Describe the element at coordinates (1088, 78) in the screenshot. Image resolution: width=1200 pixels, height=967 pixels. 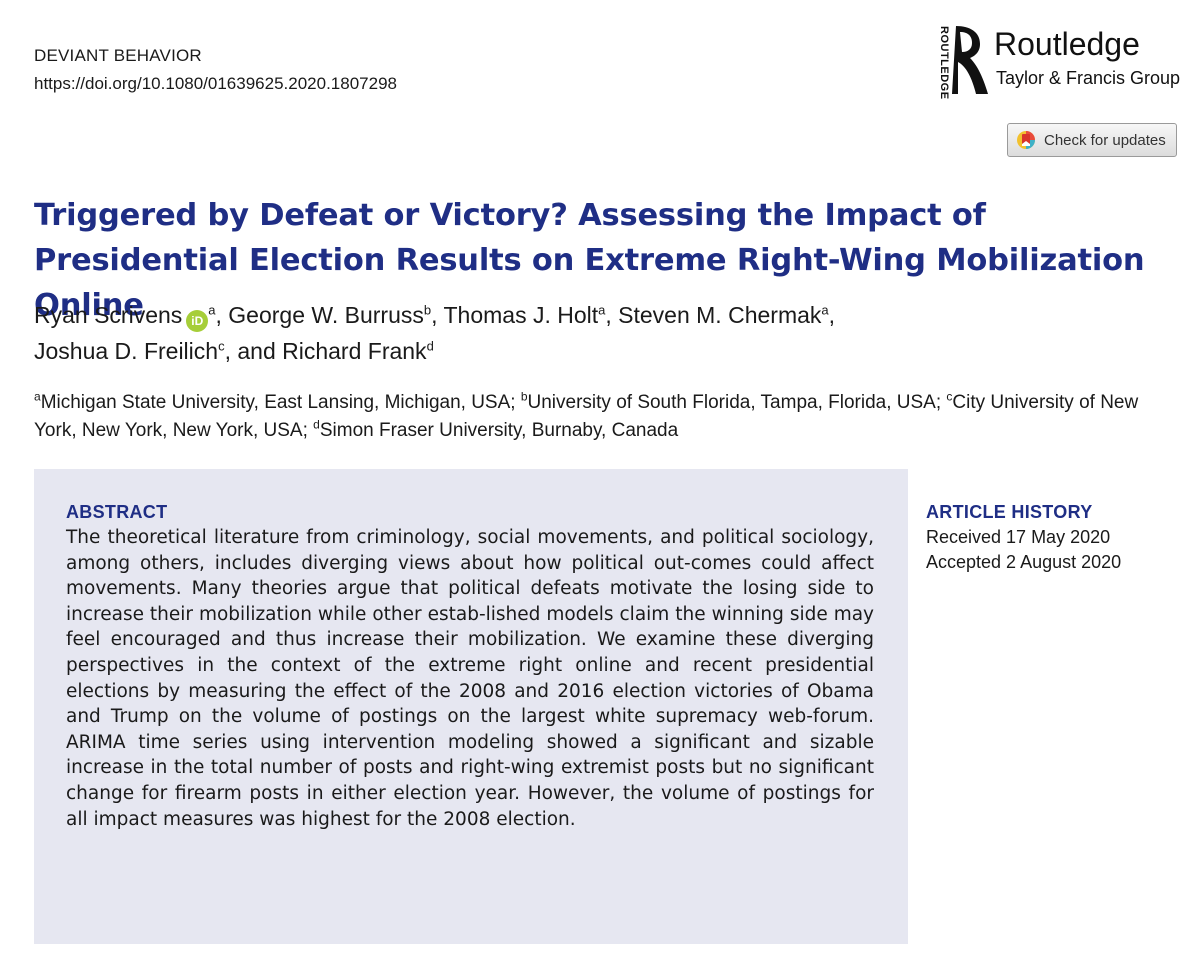
I see `publisher-group: Taylor & Francis Group` at that location.